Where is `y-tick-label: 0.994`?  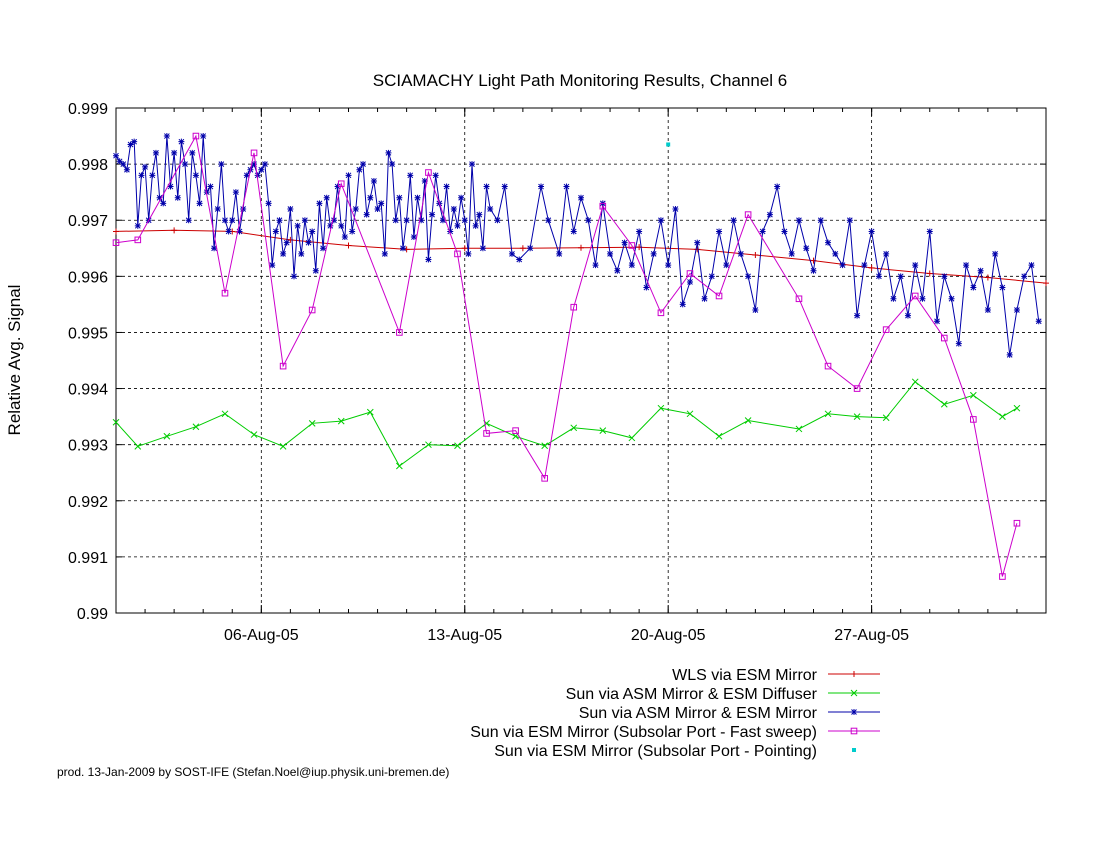 y-tick-label: 0.994 is located at coordinates (88, 390).